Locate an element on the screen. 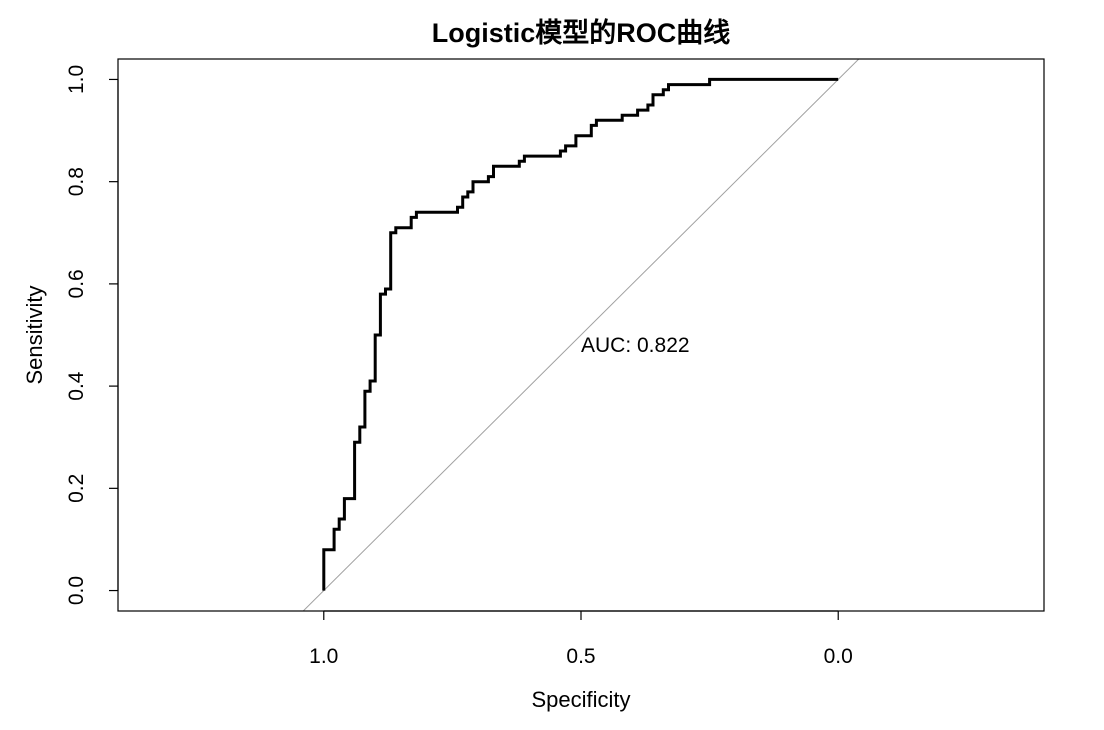 This screenshot has height=730, width=1104. y-tick-label: 0.6 is located at coordinates (76, 283).